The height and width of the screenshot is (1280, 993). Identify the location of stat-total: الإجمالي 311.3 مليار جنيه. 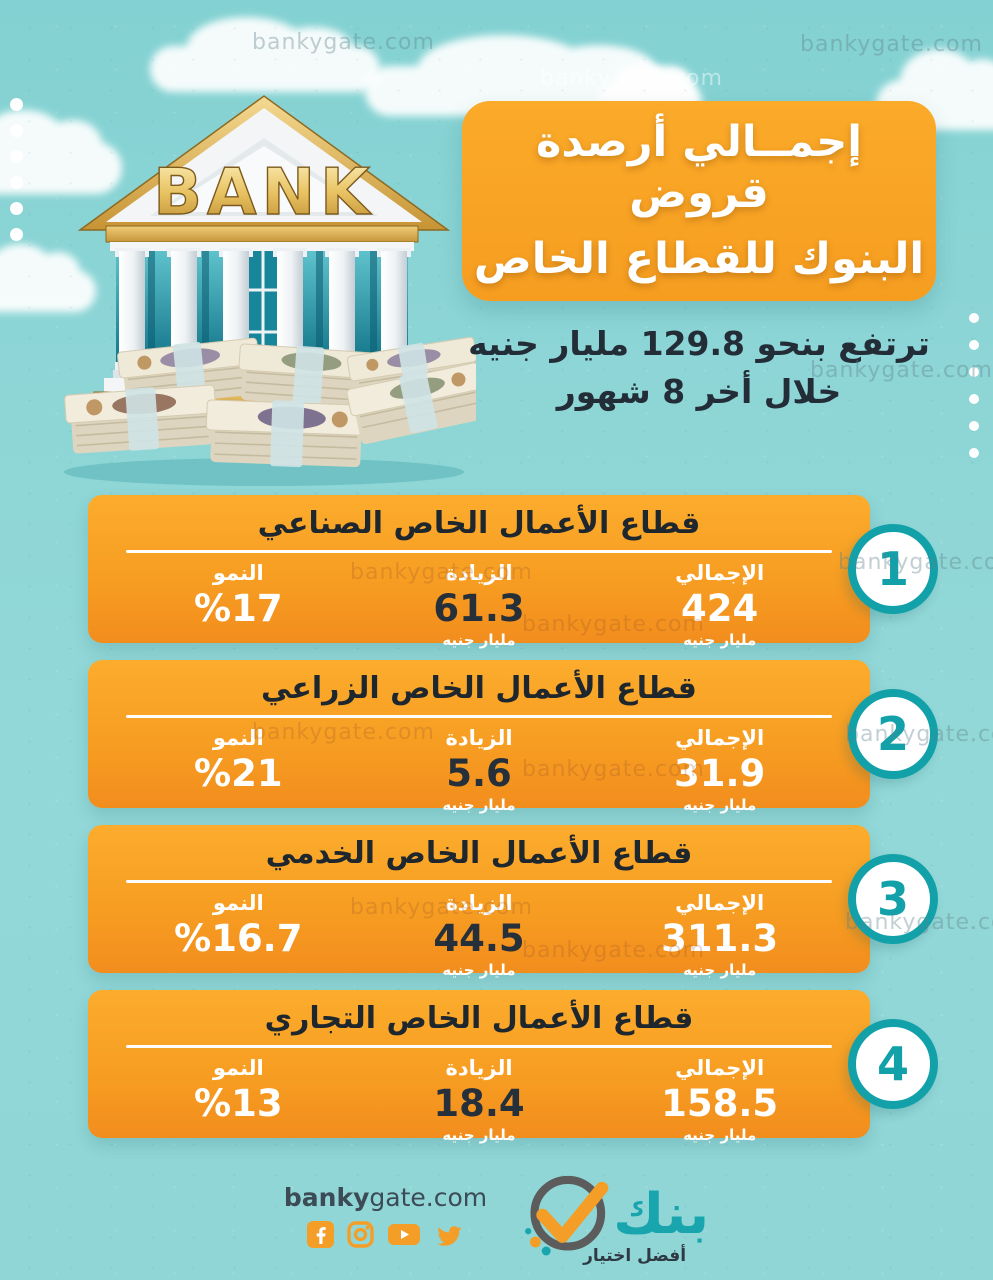
(719, 935).